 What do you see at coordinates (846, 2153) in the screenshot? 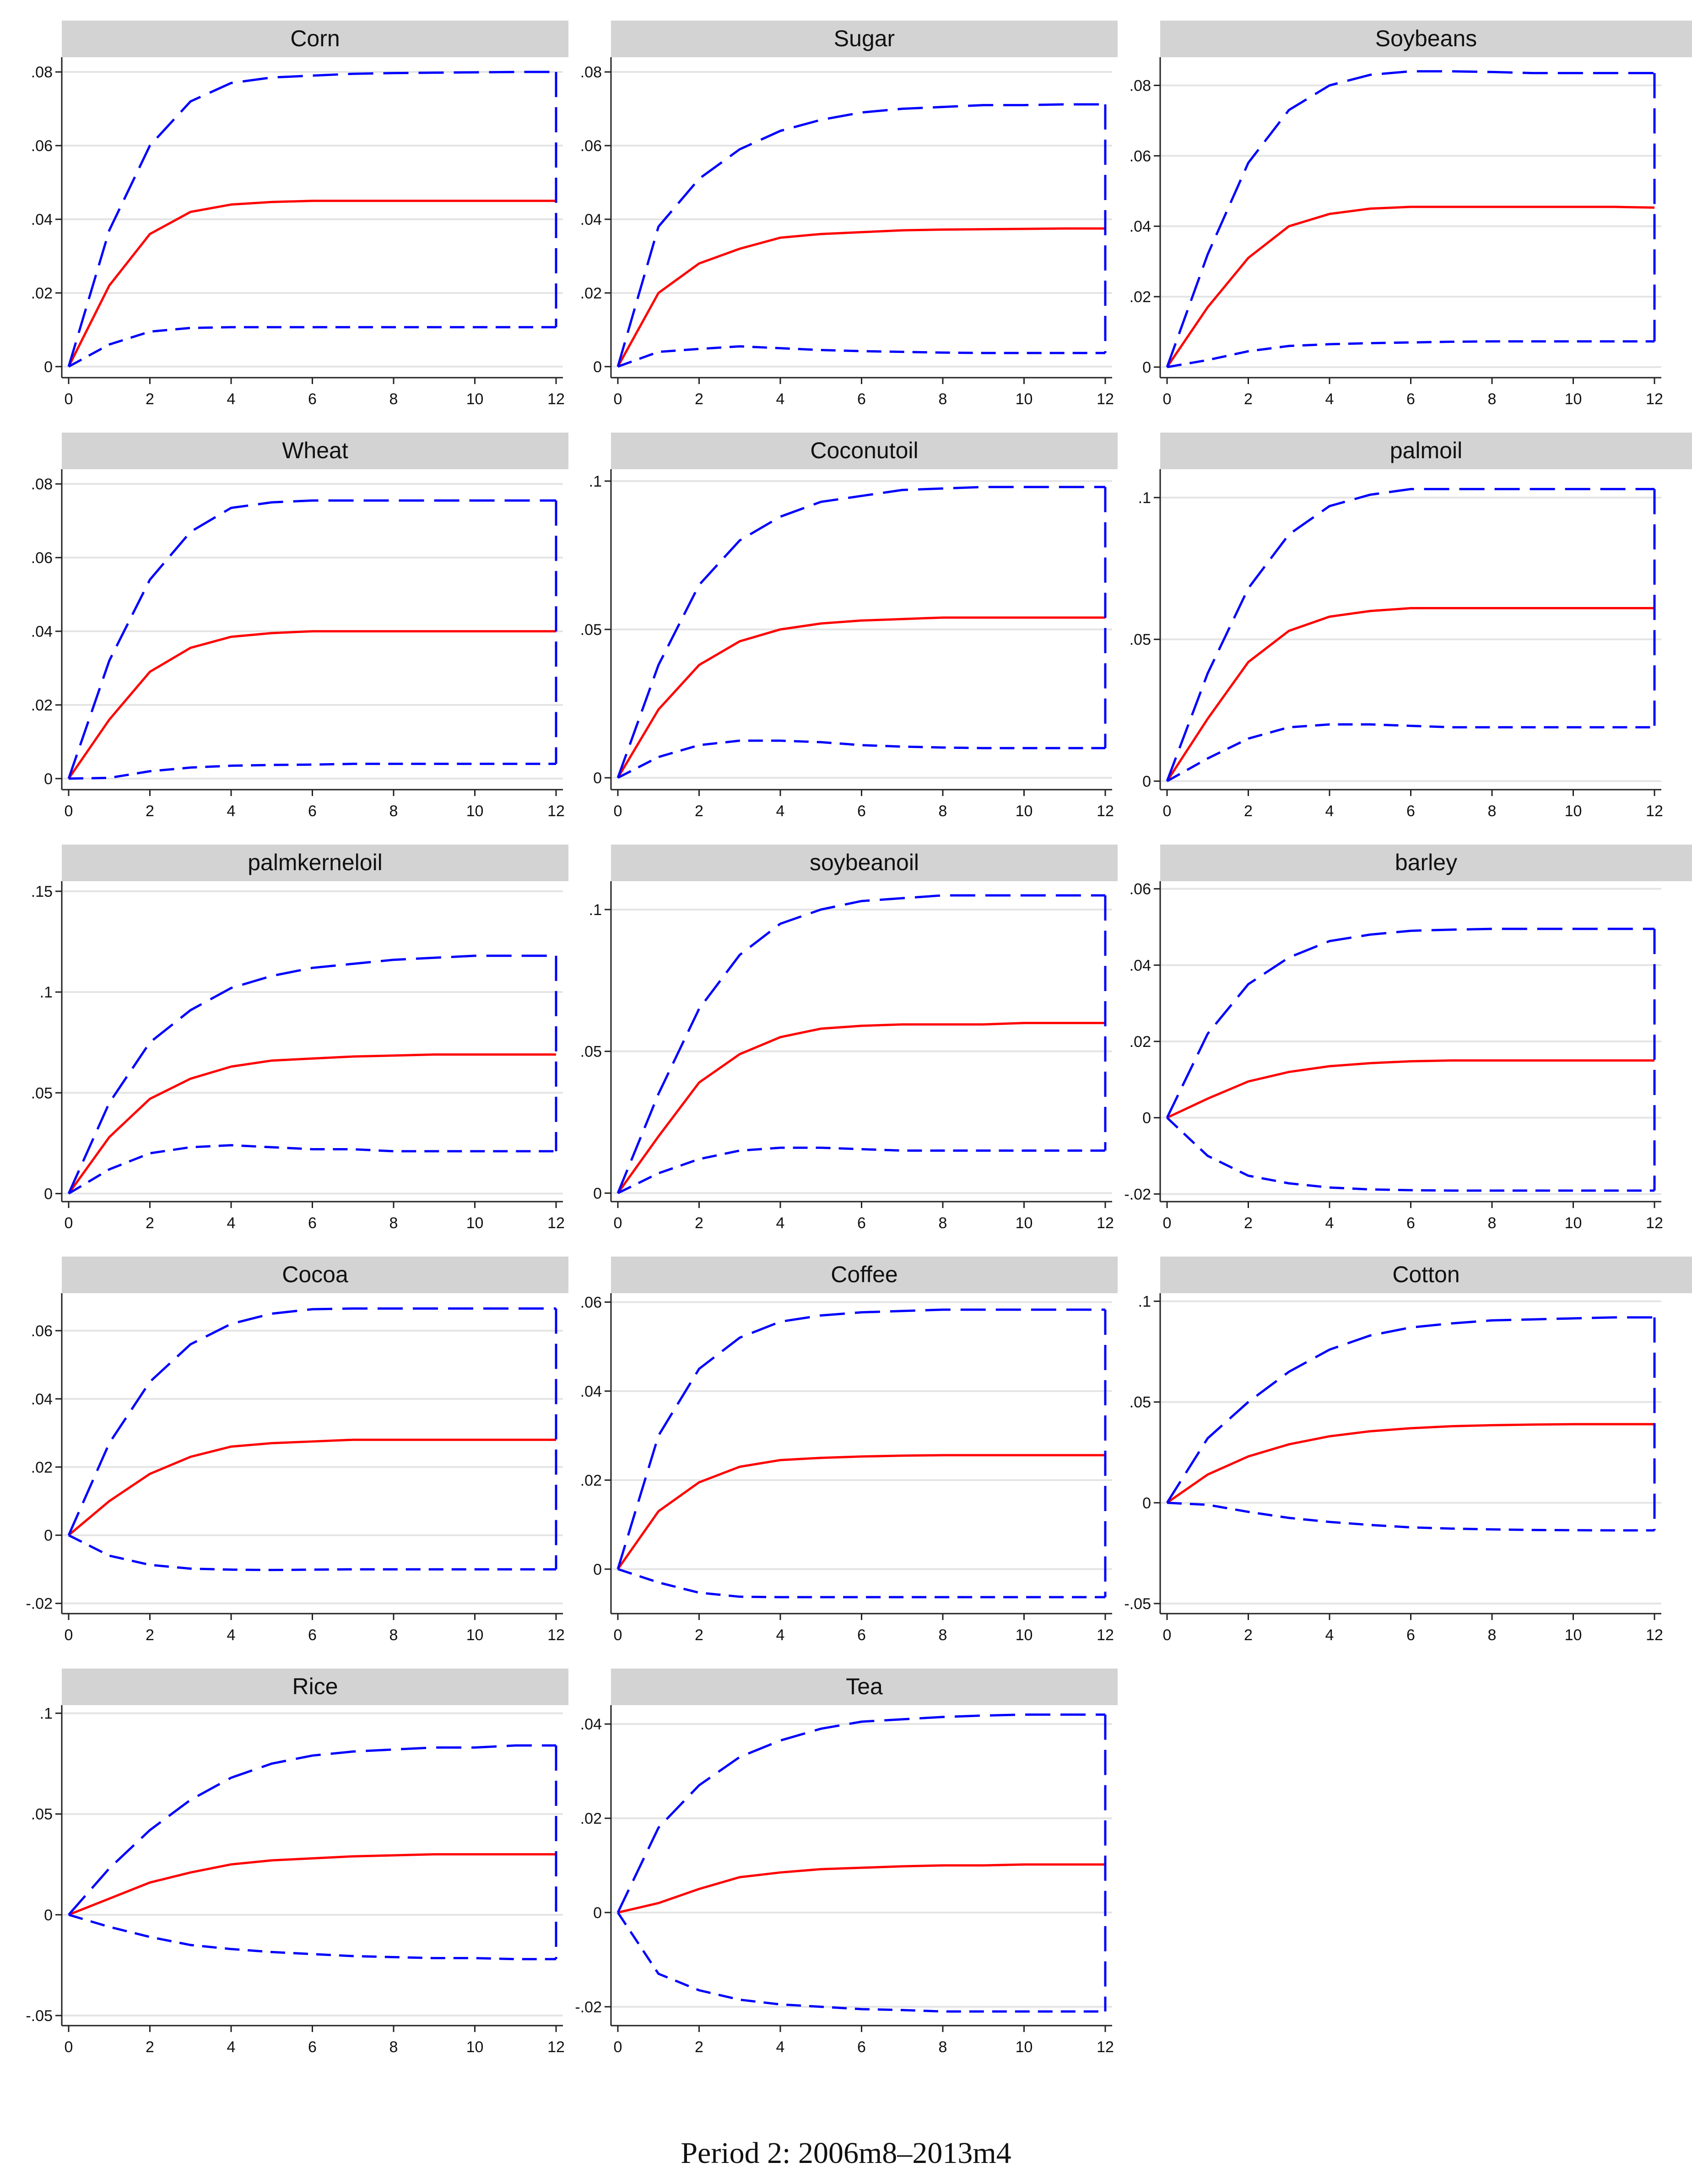
I see `figure-caption: Period 2: 2006m8–2013m4` at bounding box center [846, 2153].